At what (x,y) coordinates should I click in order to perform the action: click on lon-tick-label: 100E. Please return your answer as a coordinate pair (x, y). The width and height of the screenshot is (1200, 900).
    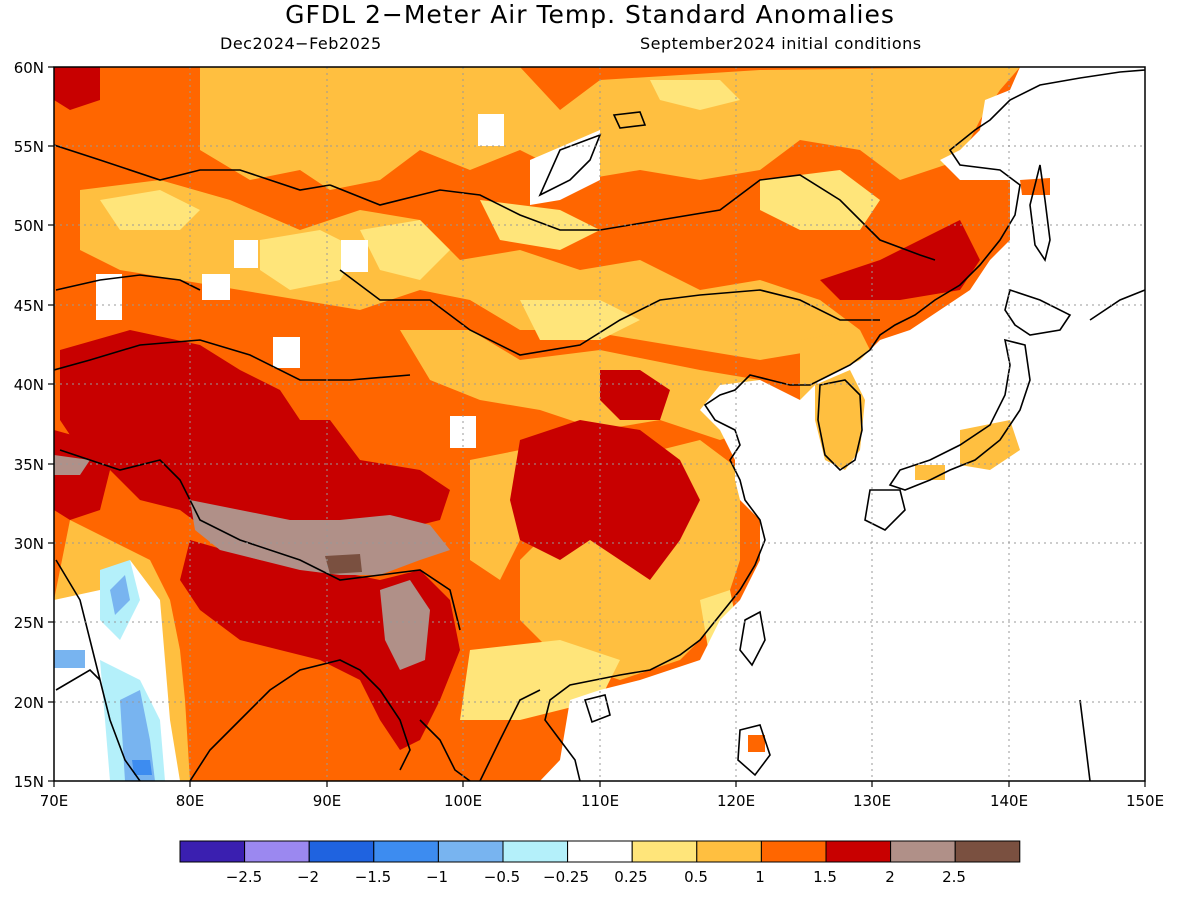
    Looking at the image, I should click on (463, 801).